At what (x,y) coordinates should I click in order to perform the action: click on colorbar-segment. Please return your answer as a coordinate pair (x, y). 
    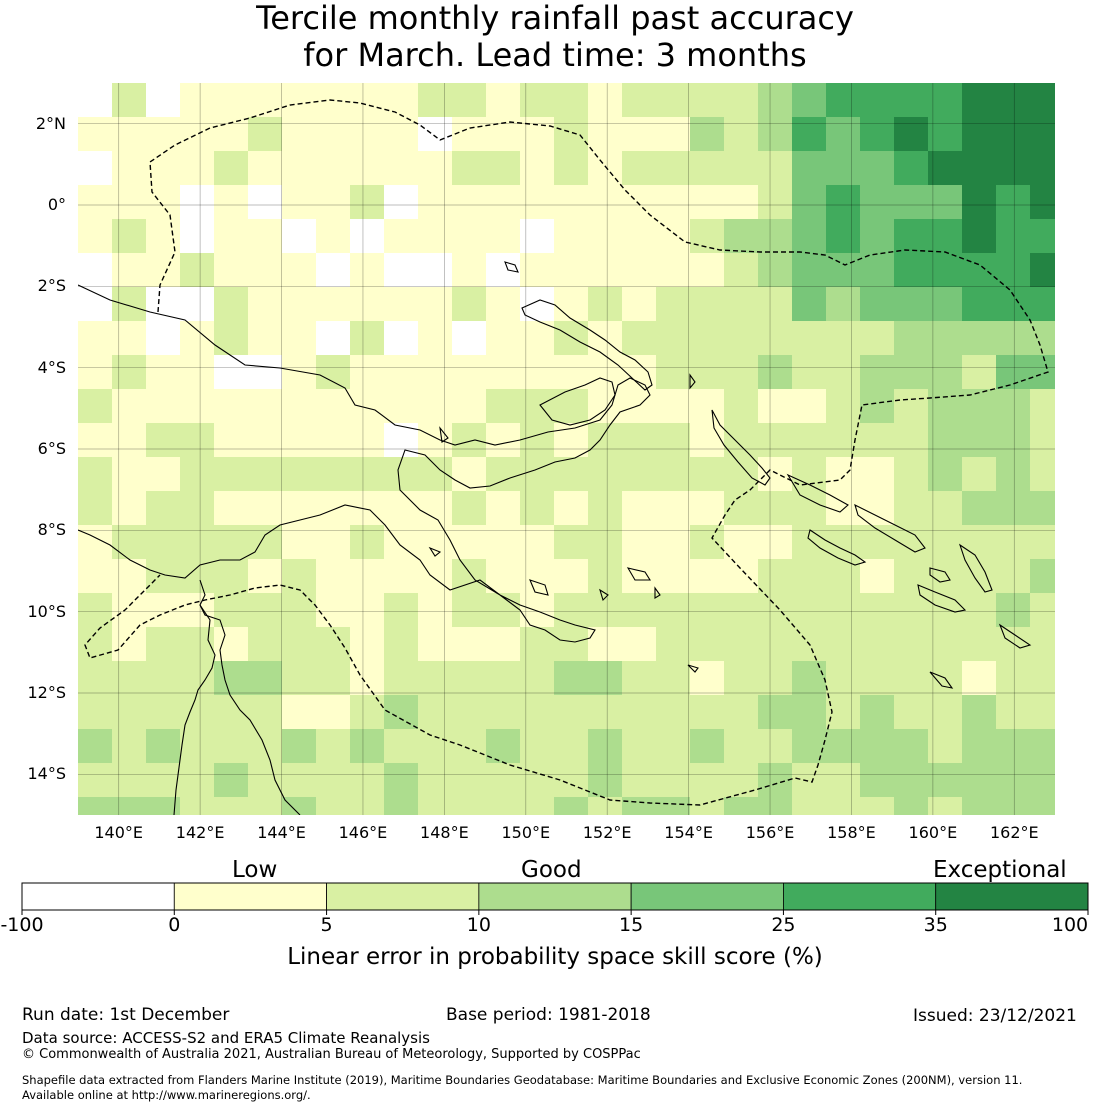
    Looking at the image, I should click on (860, 896).